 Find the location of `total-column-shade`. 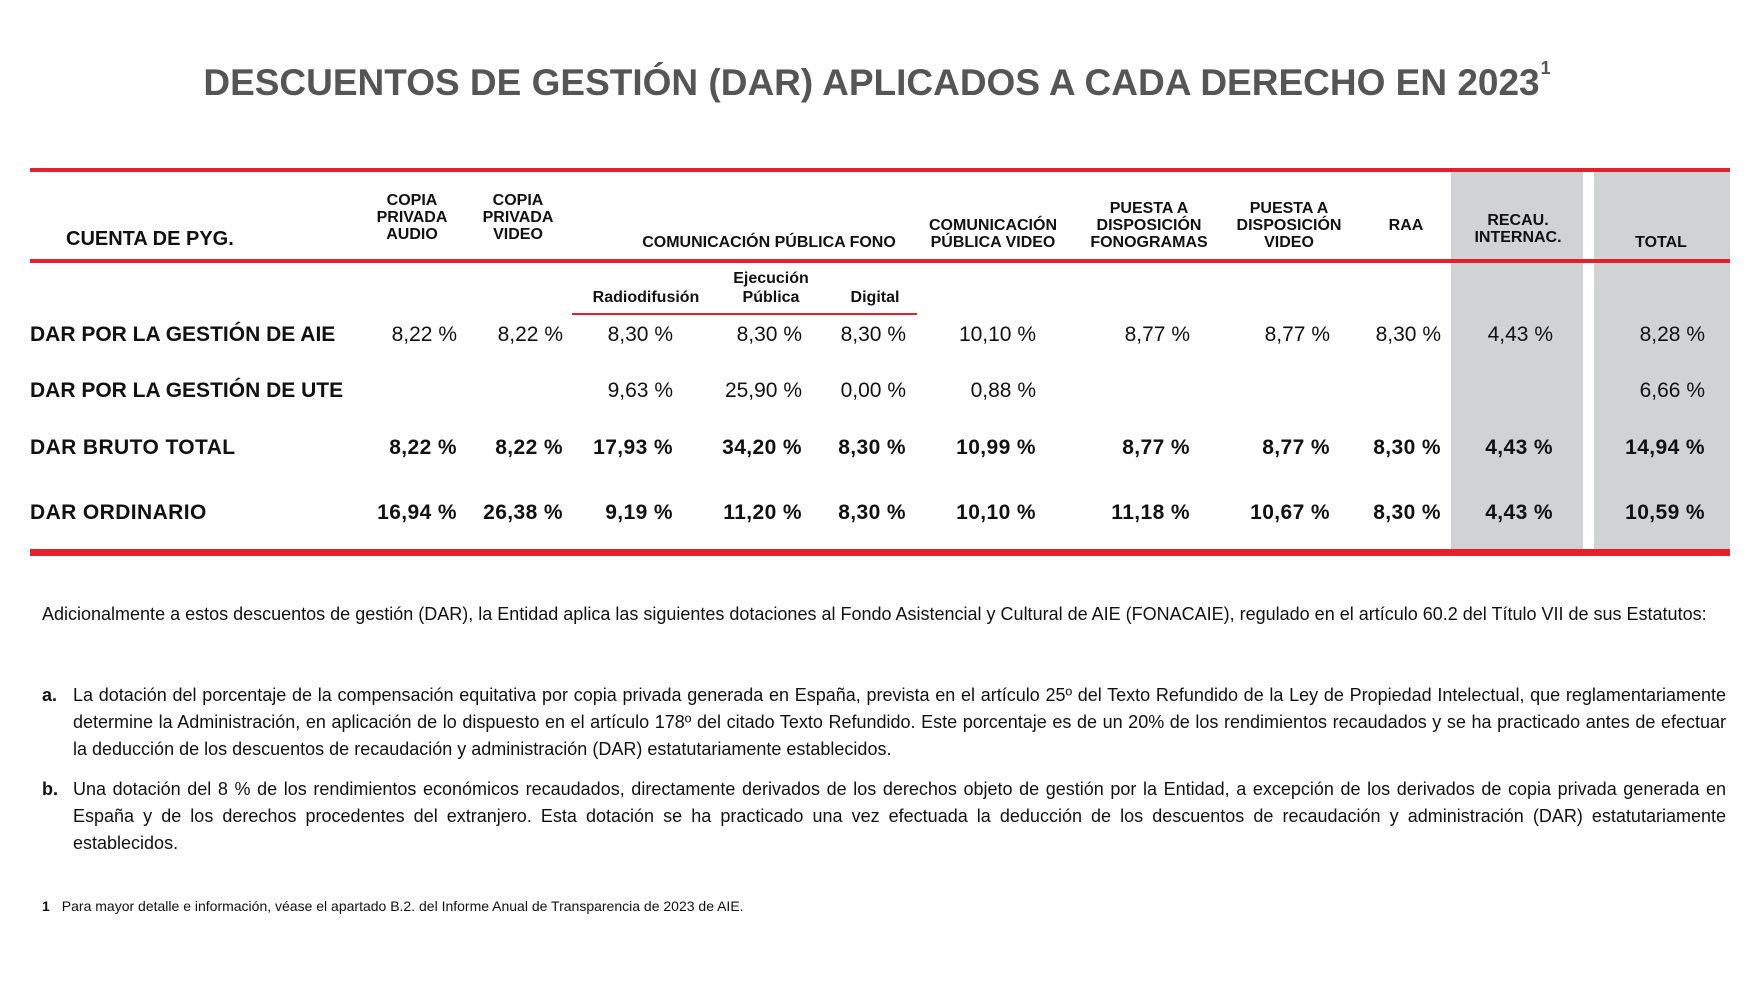

total-column-shade is located at coordinates (1662, 361).